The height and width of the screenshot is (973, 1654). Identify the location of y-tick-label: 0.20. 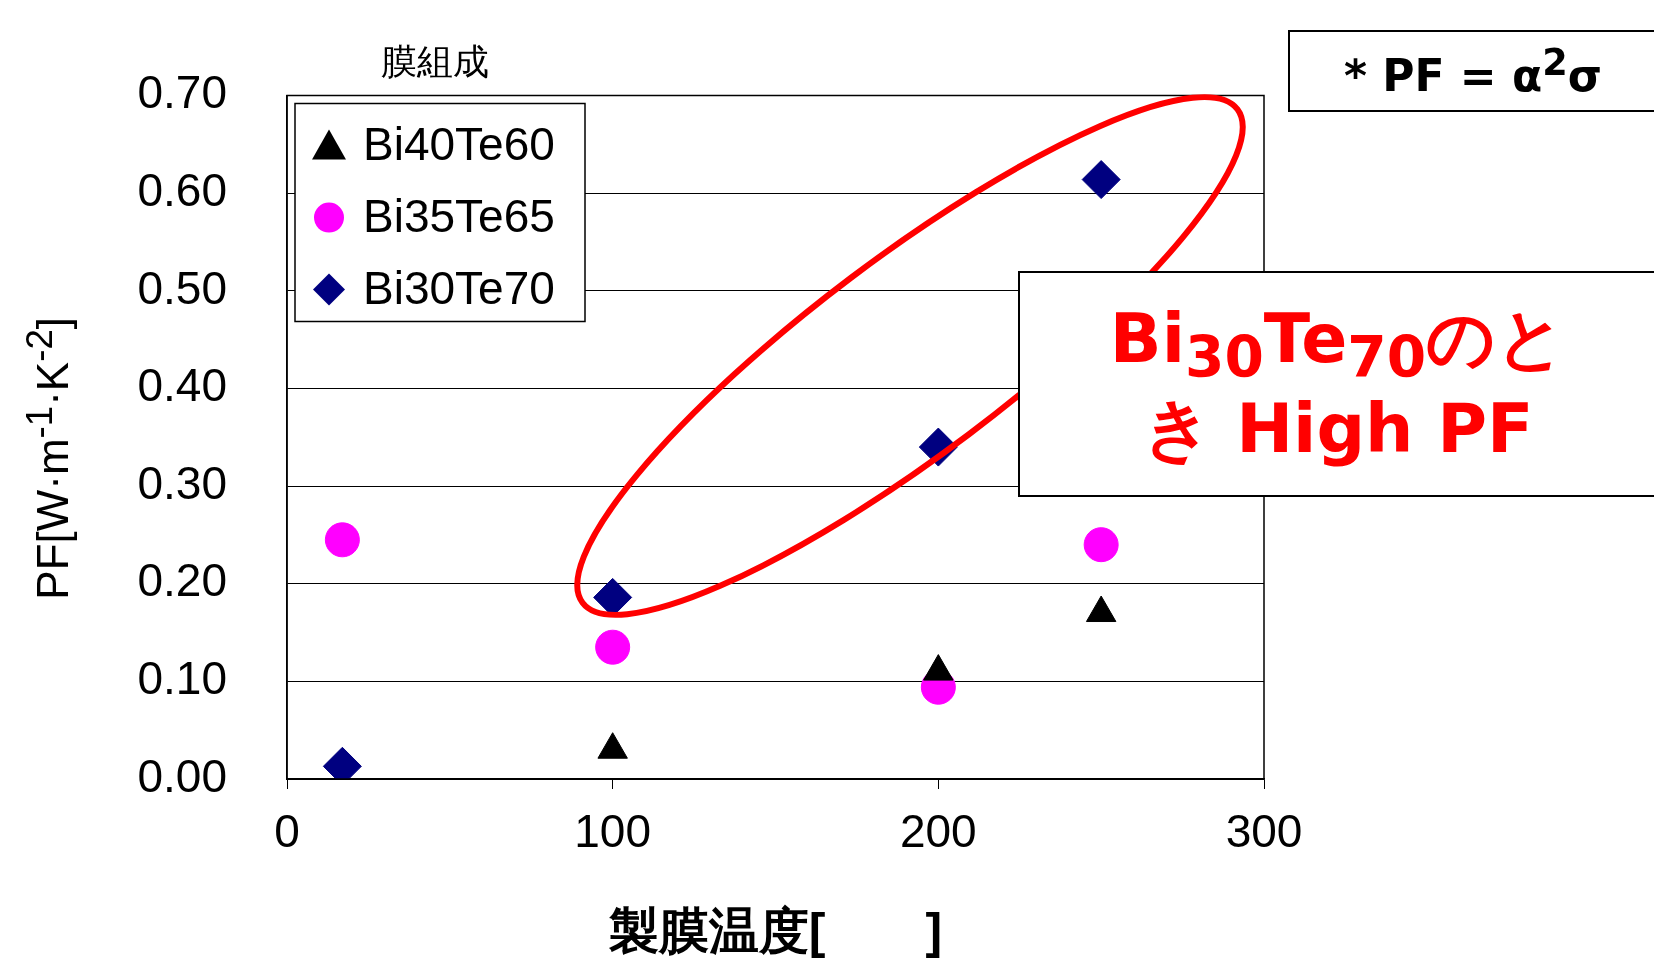
(182, 580).